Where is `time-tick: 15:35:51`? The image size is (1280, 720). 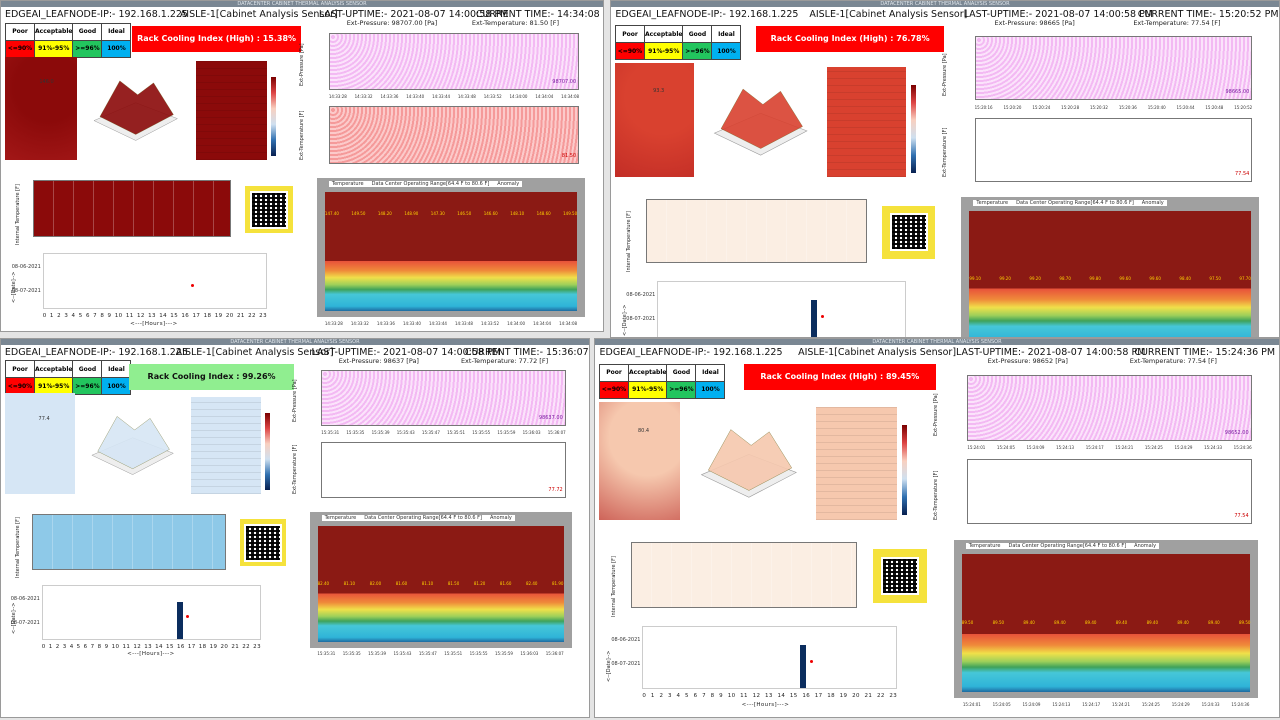 time-tick: 15:35:51 is located at coordinates (453, 654).